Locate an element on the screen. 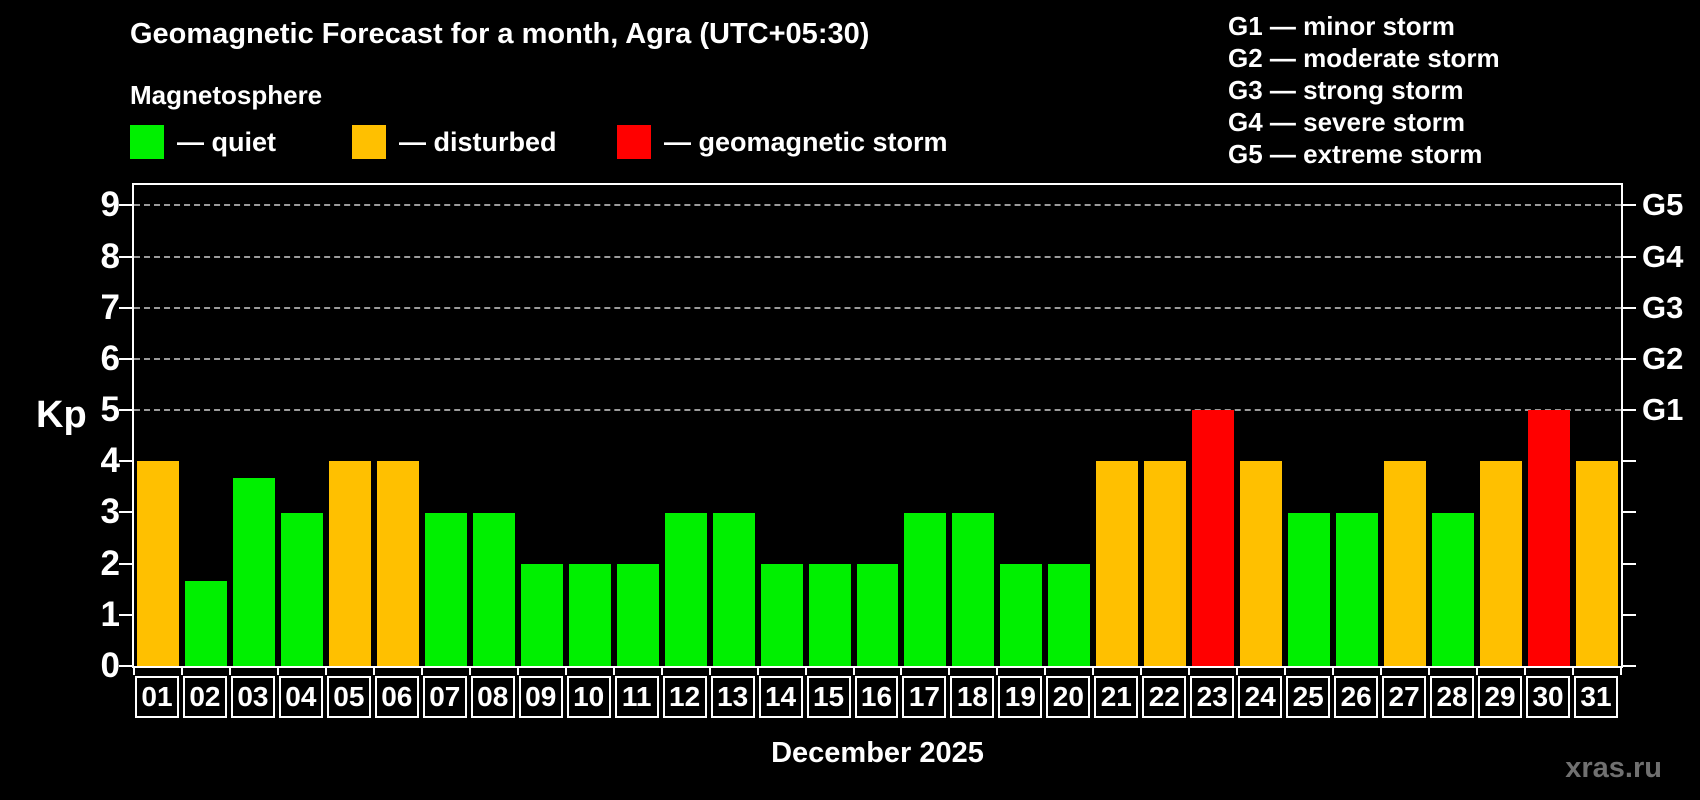 Image resolution: width=1700 pixels, height=800 pixels. gridline-kp8 is located at coordinates (877, 256).